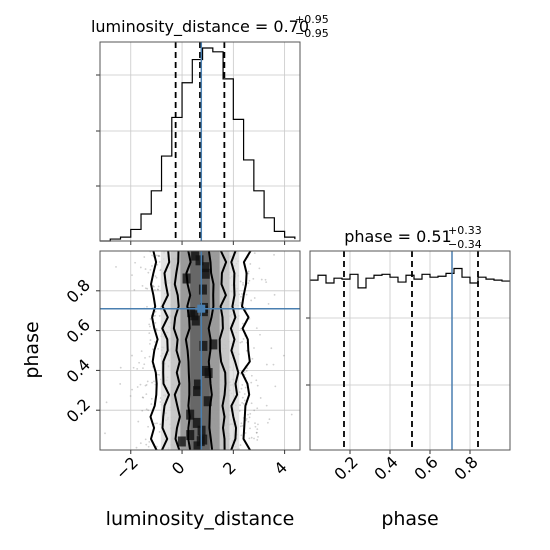 The height and width of the screenshot is (550, 550). Describe the element at coordinates (176, 350) in the screenshot. I see `contour-line-1-left` at that location.